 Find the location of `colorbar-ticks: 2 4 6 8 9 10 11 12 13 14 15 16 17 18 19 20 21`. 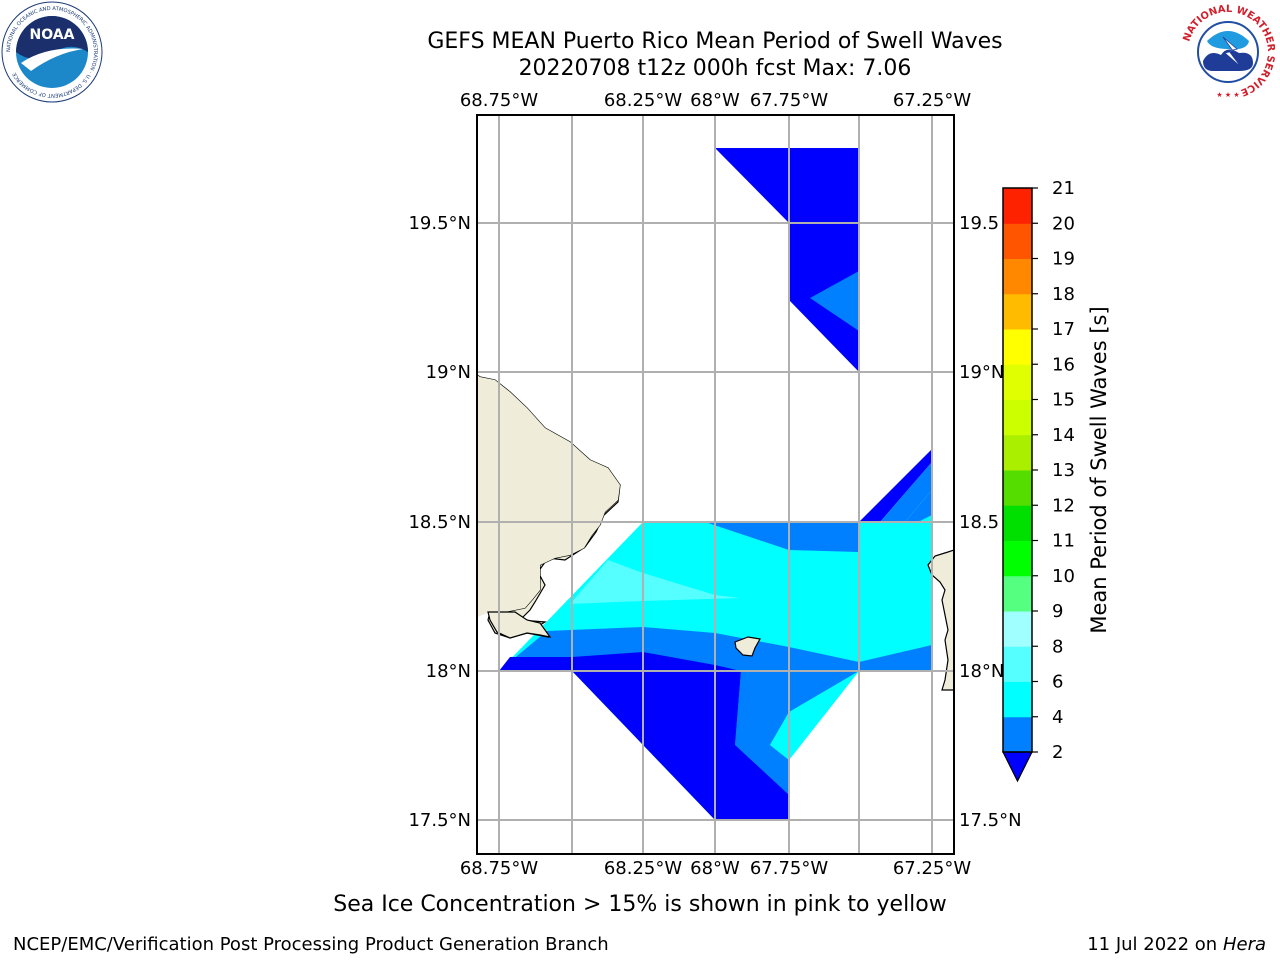

colorbar-ticks: 2 4 6 8 9 10 11 12 13 14 15 16 17 18 19 20 21 is located at coordinates (1053, 470).